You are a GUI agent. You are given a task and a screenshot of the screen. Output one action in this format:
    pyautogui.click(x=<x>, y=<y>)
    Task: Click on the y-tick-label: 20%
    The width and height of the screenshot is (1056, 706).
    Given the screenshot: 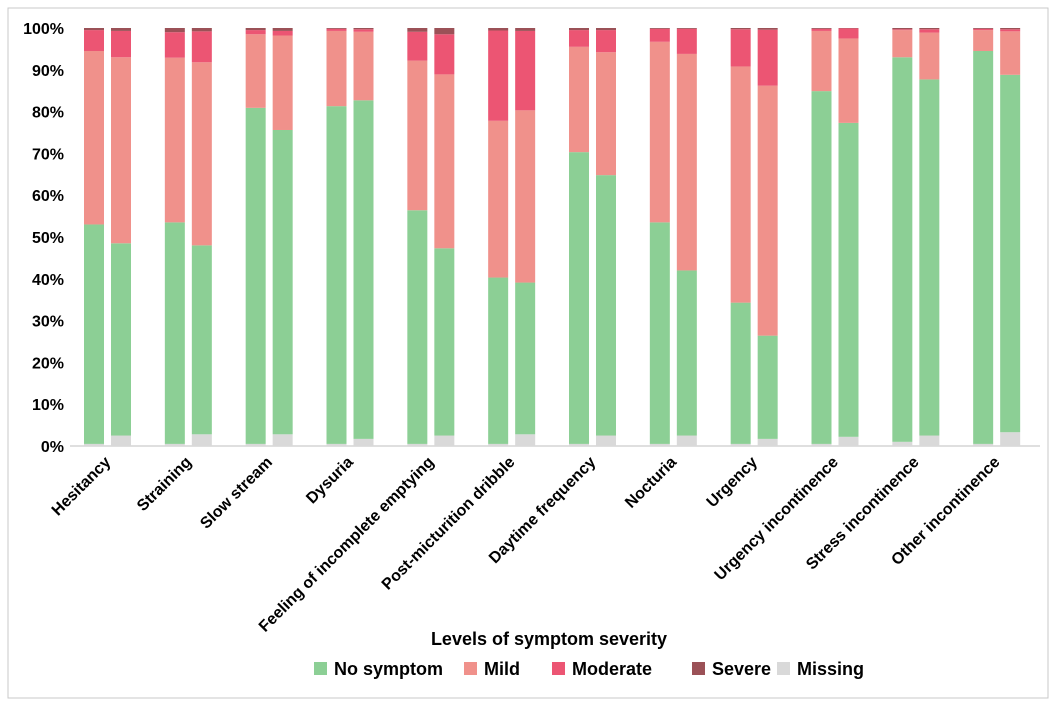 What is the action you would take?
    pyautogui.click(x=48, y=363)
    